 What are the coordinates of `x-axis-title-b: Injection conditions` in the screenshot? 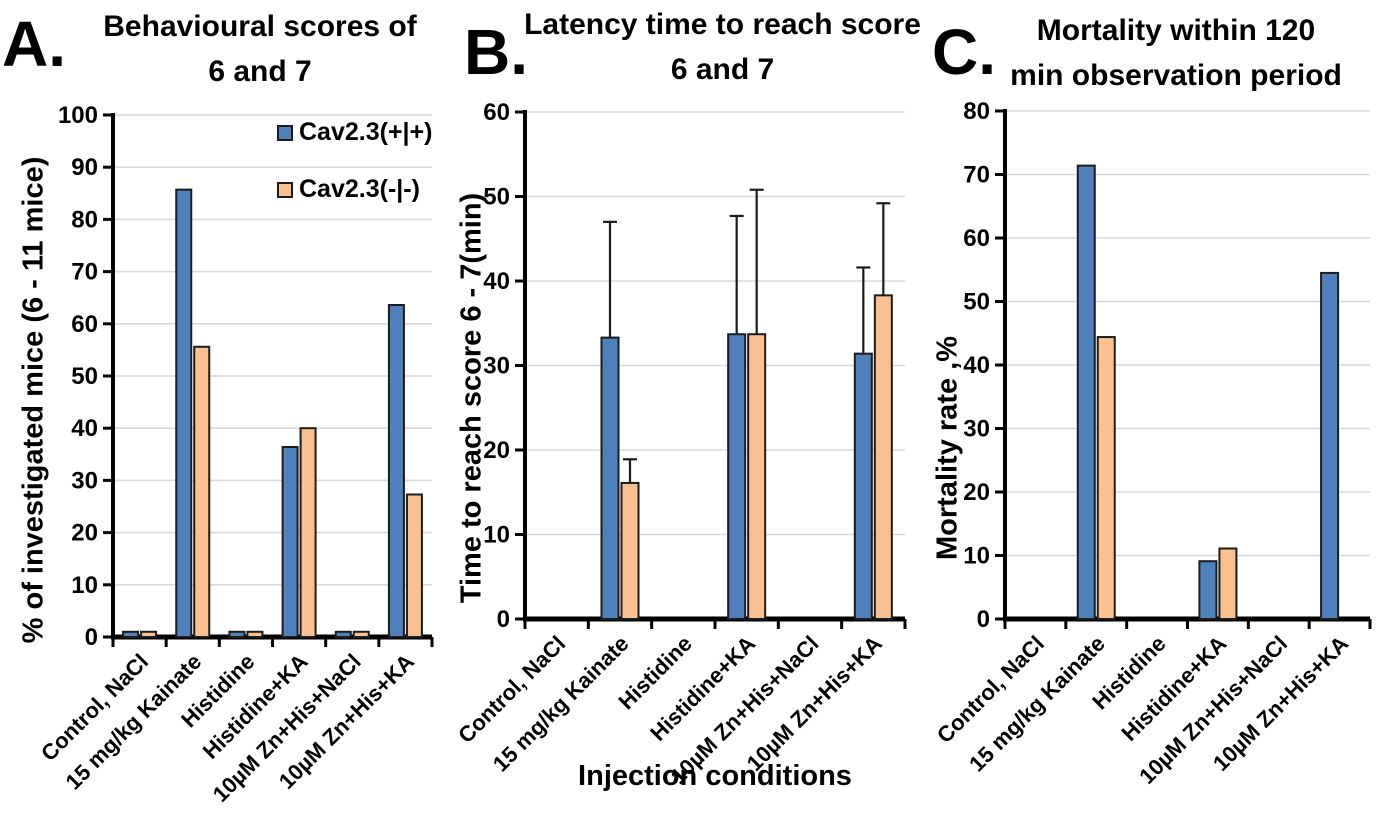 It's located at (715, 776).